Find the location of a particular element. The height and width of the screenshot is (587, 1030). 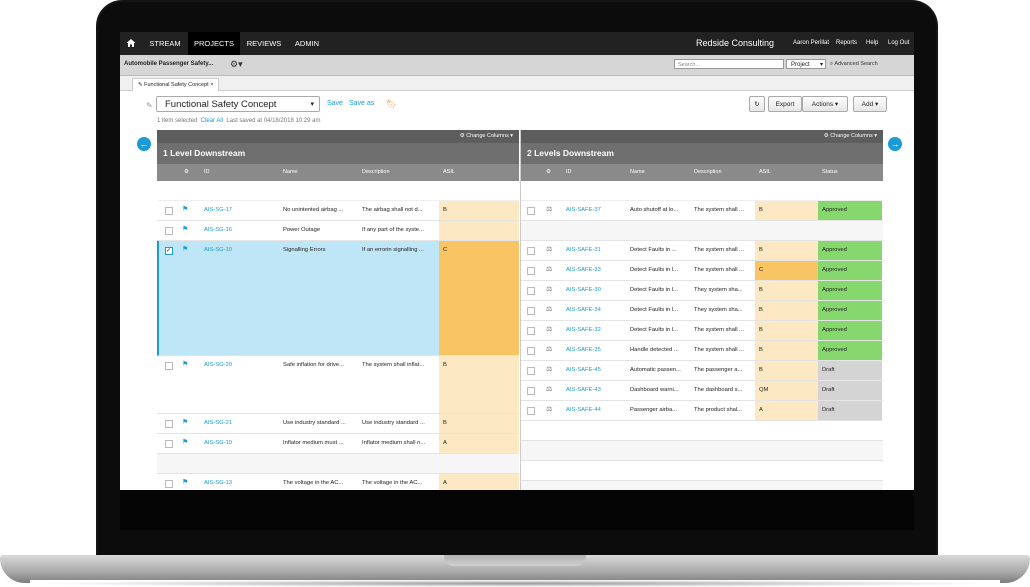

document-icon: ✎ is located at coordinates (140, 85).